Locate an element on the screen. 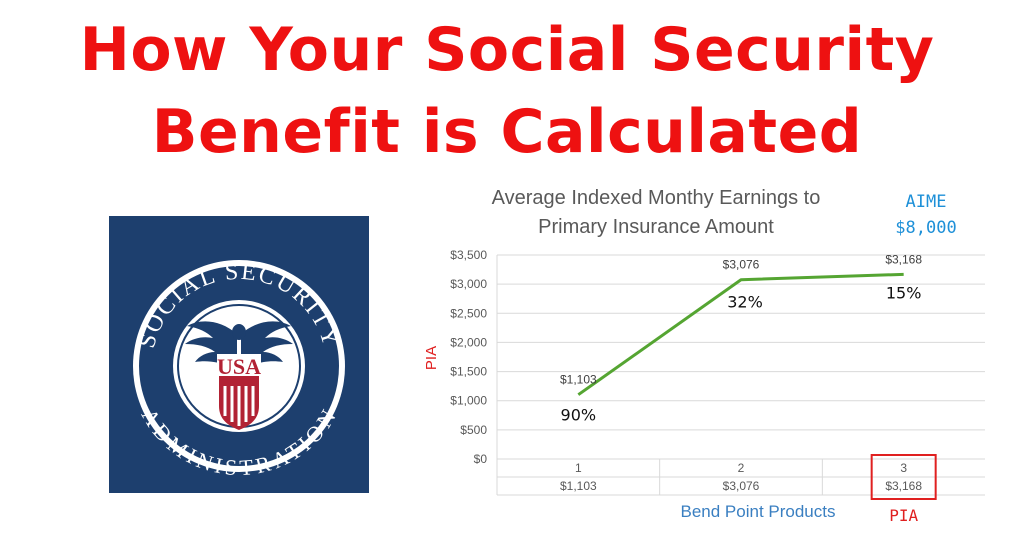 The height and width of the screenshot is (550, 1014). y-axis-label: PIA is located at coordinates (431, 358).